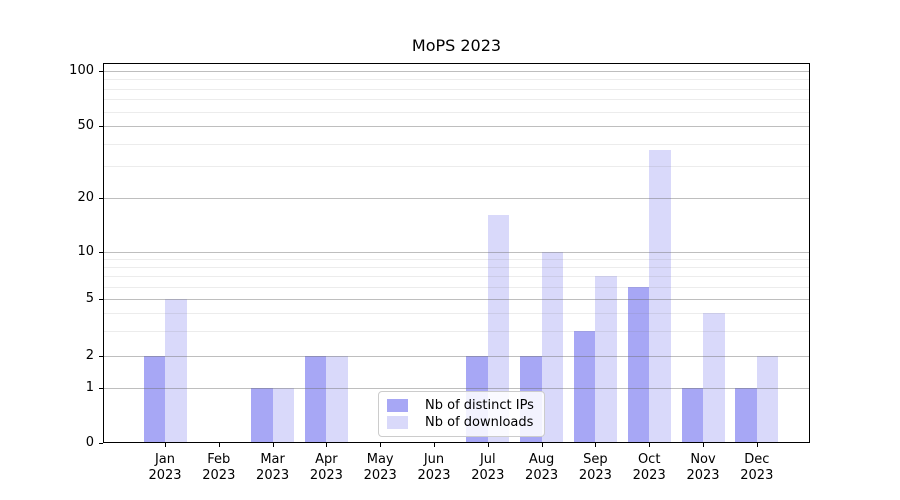 This screenshot has height=500, width=900. I want to click on legend-swatch-distinct-ips, so click(397, 405).